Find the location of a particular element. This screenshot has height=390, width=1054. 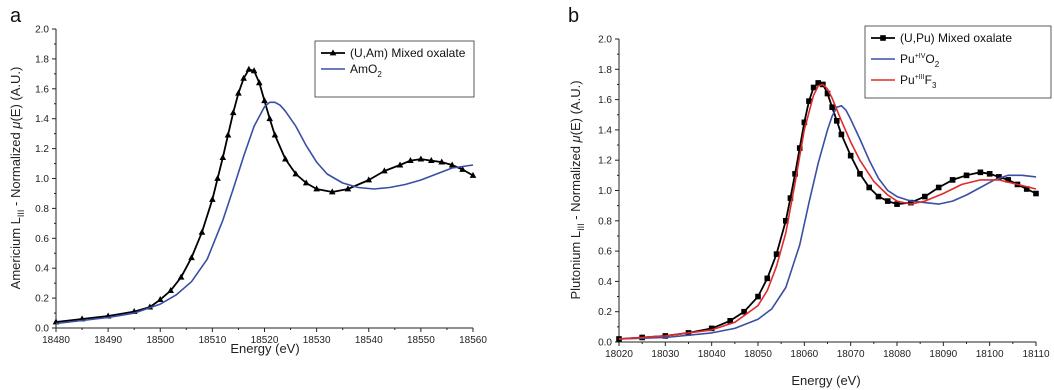

x-tick-label: 18520 is located at coordinates (265, 340).